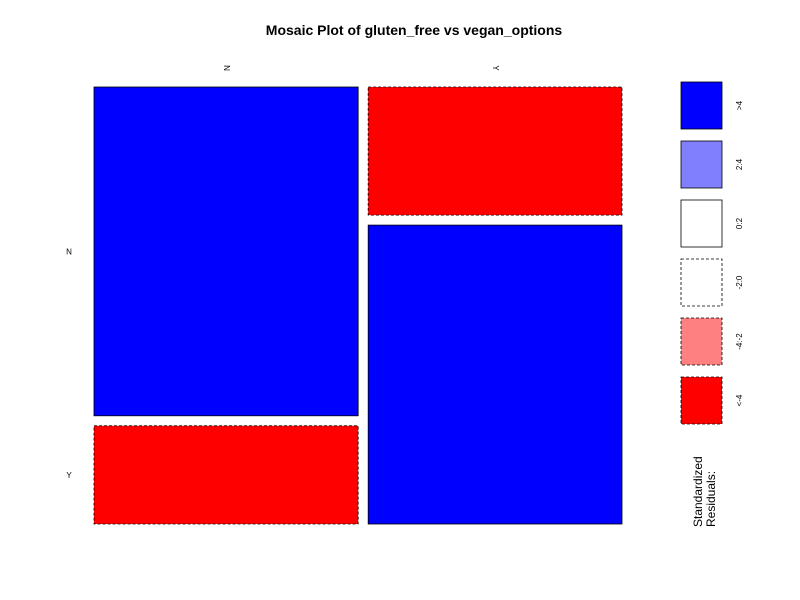 This screenshot has height=600, width=800. What do you see at coordinates (69, 251) in the screenshot?
I see `row-label-n: N` at bounding box center [69, 251].